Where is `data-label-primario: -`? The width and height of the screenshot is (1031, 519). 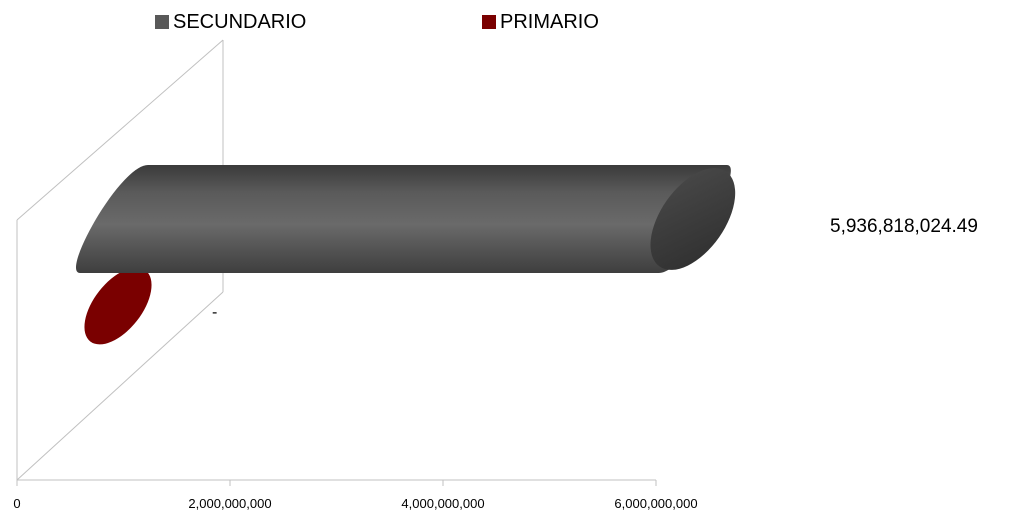
data-label-primario: - is located at coordinates (214, 312).